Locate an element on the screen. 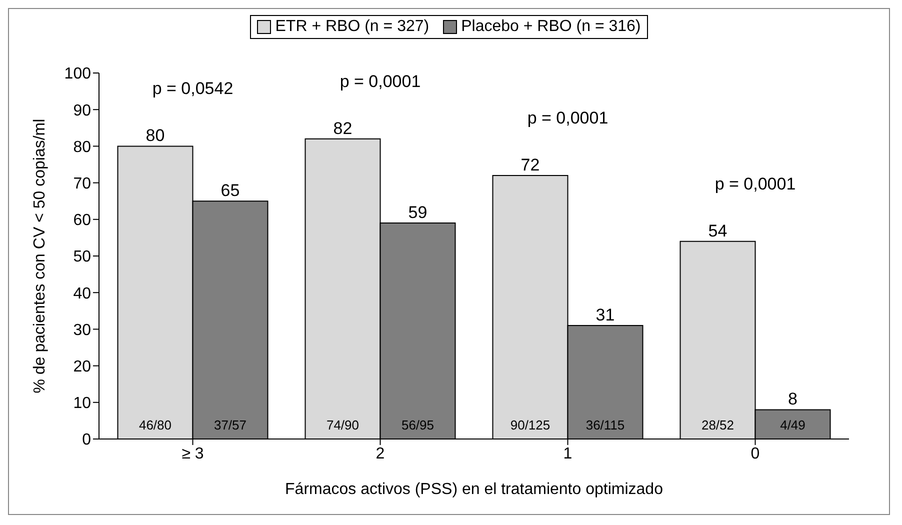  y-tick-label: 0 is located at coordinates (87, 440).